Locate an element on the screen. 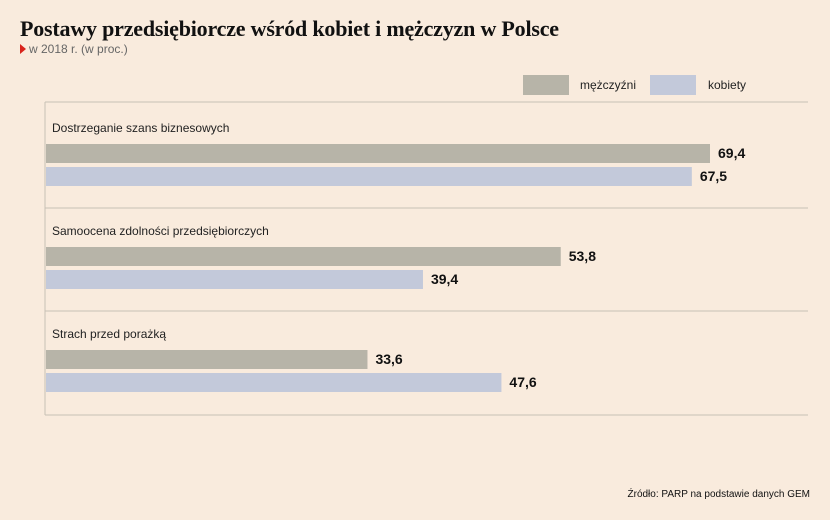 The height and width of the screenshot is (520, 830). bar-value-label: 53,8 is located at coordinates (582, 256).